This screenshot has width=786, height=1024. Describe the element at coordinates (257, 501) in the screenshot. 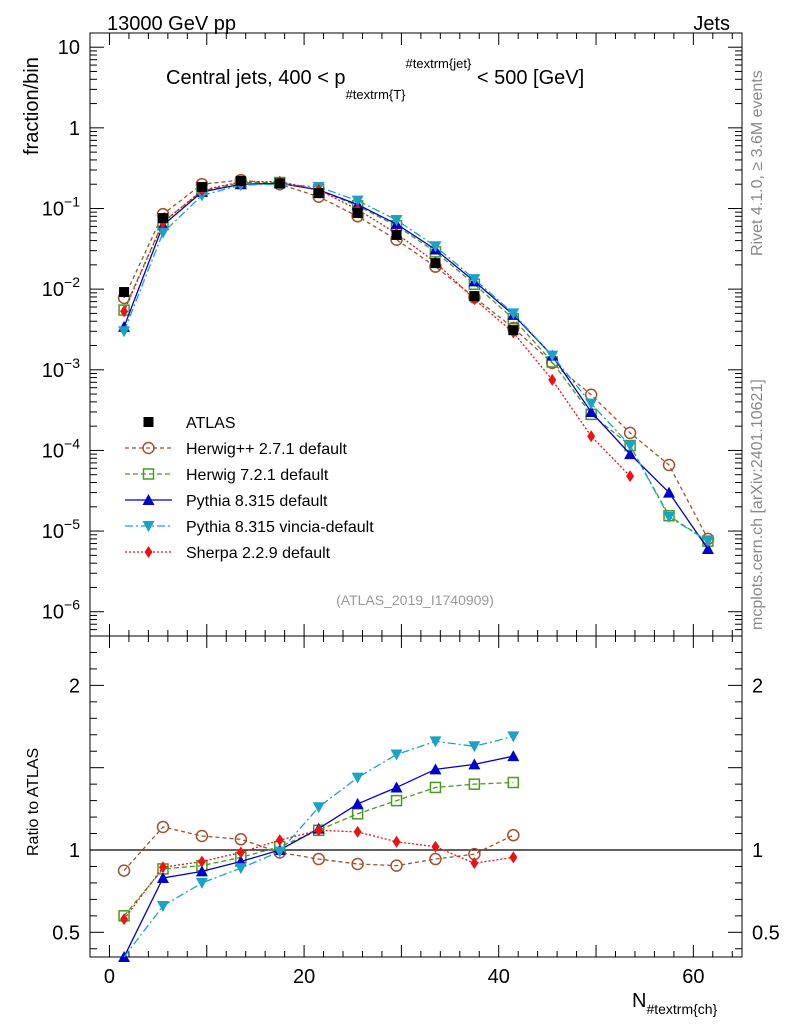

I see `legend-label: Pythia 8.315 default` at that location.